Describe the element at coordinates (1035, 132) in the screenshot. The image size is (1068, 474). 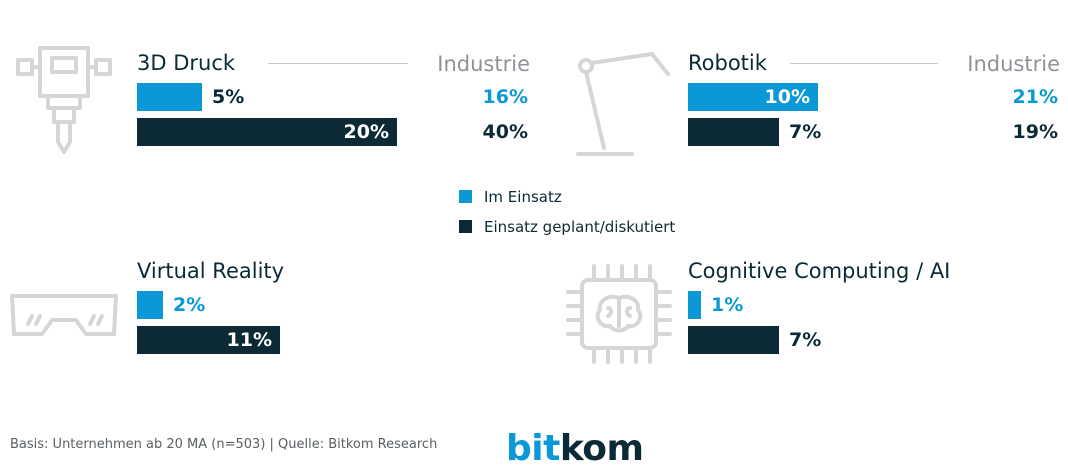
I see `industry-value-geplant: 19%` at that location.